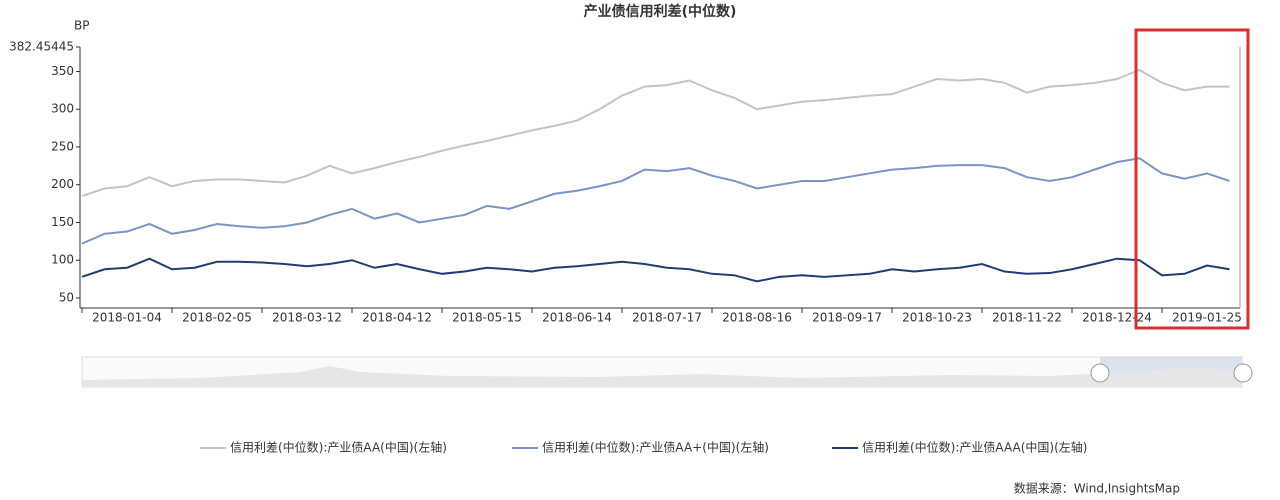 This screenshot has height=500, width=1280. What do you see at coordinates (937, 318) in the screenshot?
I see `x-tick-label: 2018-10-23` at bounding box center [937, 318].